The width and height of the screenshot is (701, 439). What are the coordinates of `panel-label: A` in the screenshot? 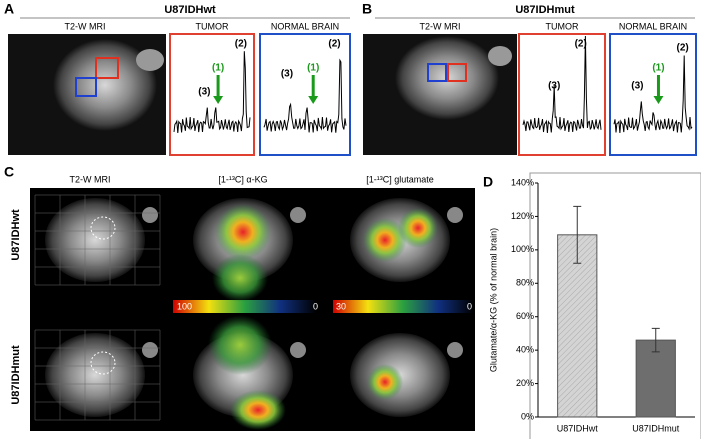 It's located at (9, 9).